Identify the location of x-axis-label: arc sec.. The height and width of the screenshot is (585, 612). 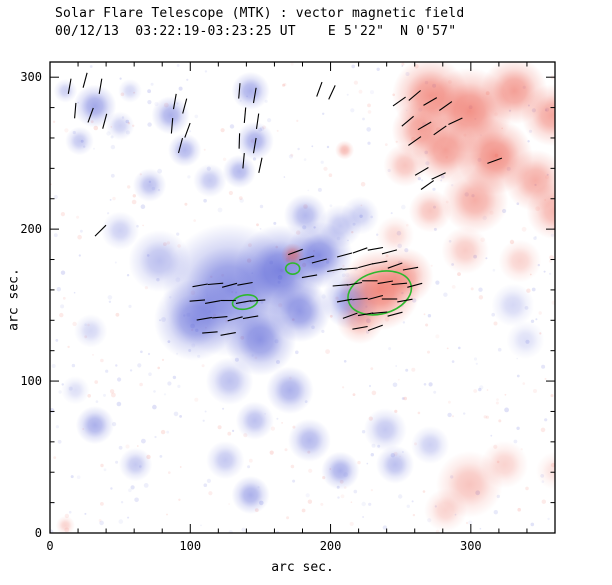
(302, 567).